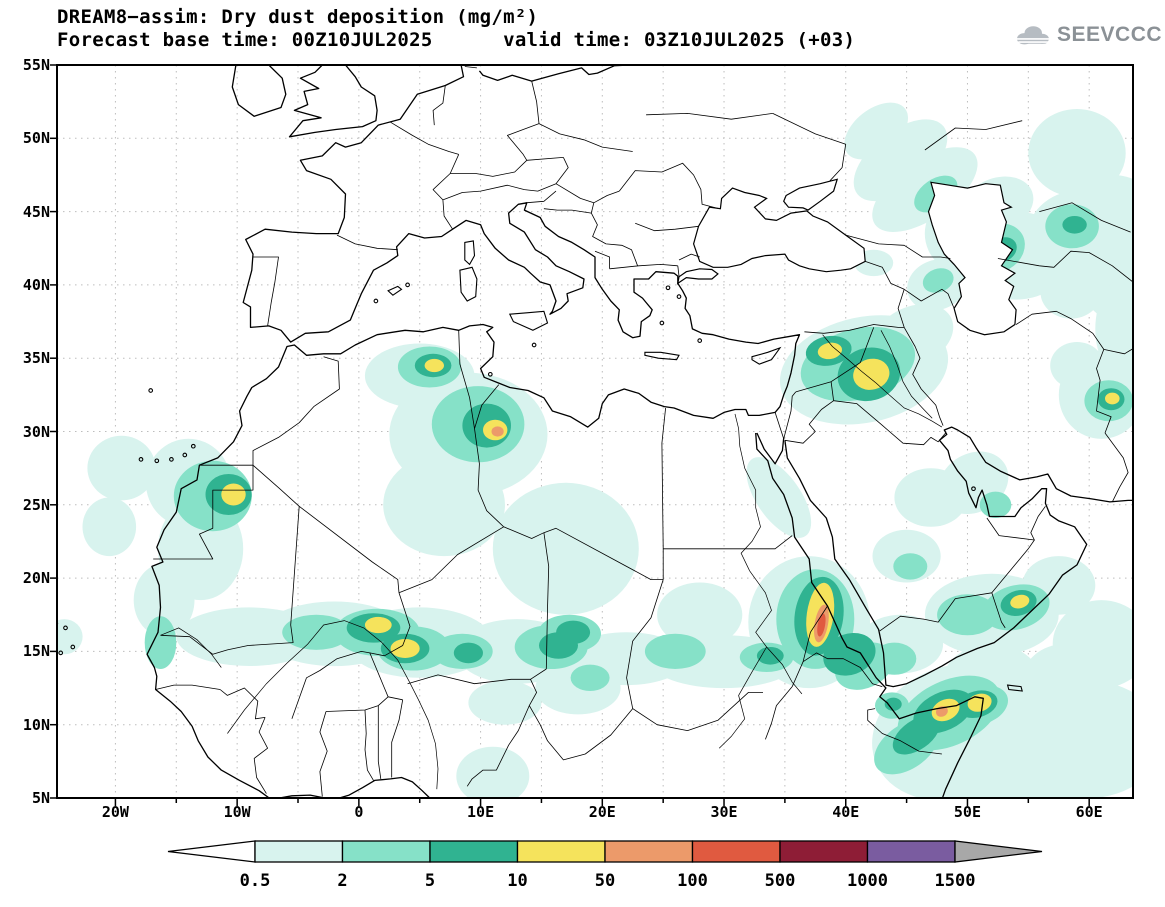 Image resolution: width=1165 pixels, height=907 pixels. Describe the element at coordinates (36, 651) in the screenshot. I see `lat-label: 15N` at that location.